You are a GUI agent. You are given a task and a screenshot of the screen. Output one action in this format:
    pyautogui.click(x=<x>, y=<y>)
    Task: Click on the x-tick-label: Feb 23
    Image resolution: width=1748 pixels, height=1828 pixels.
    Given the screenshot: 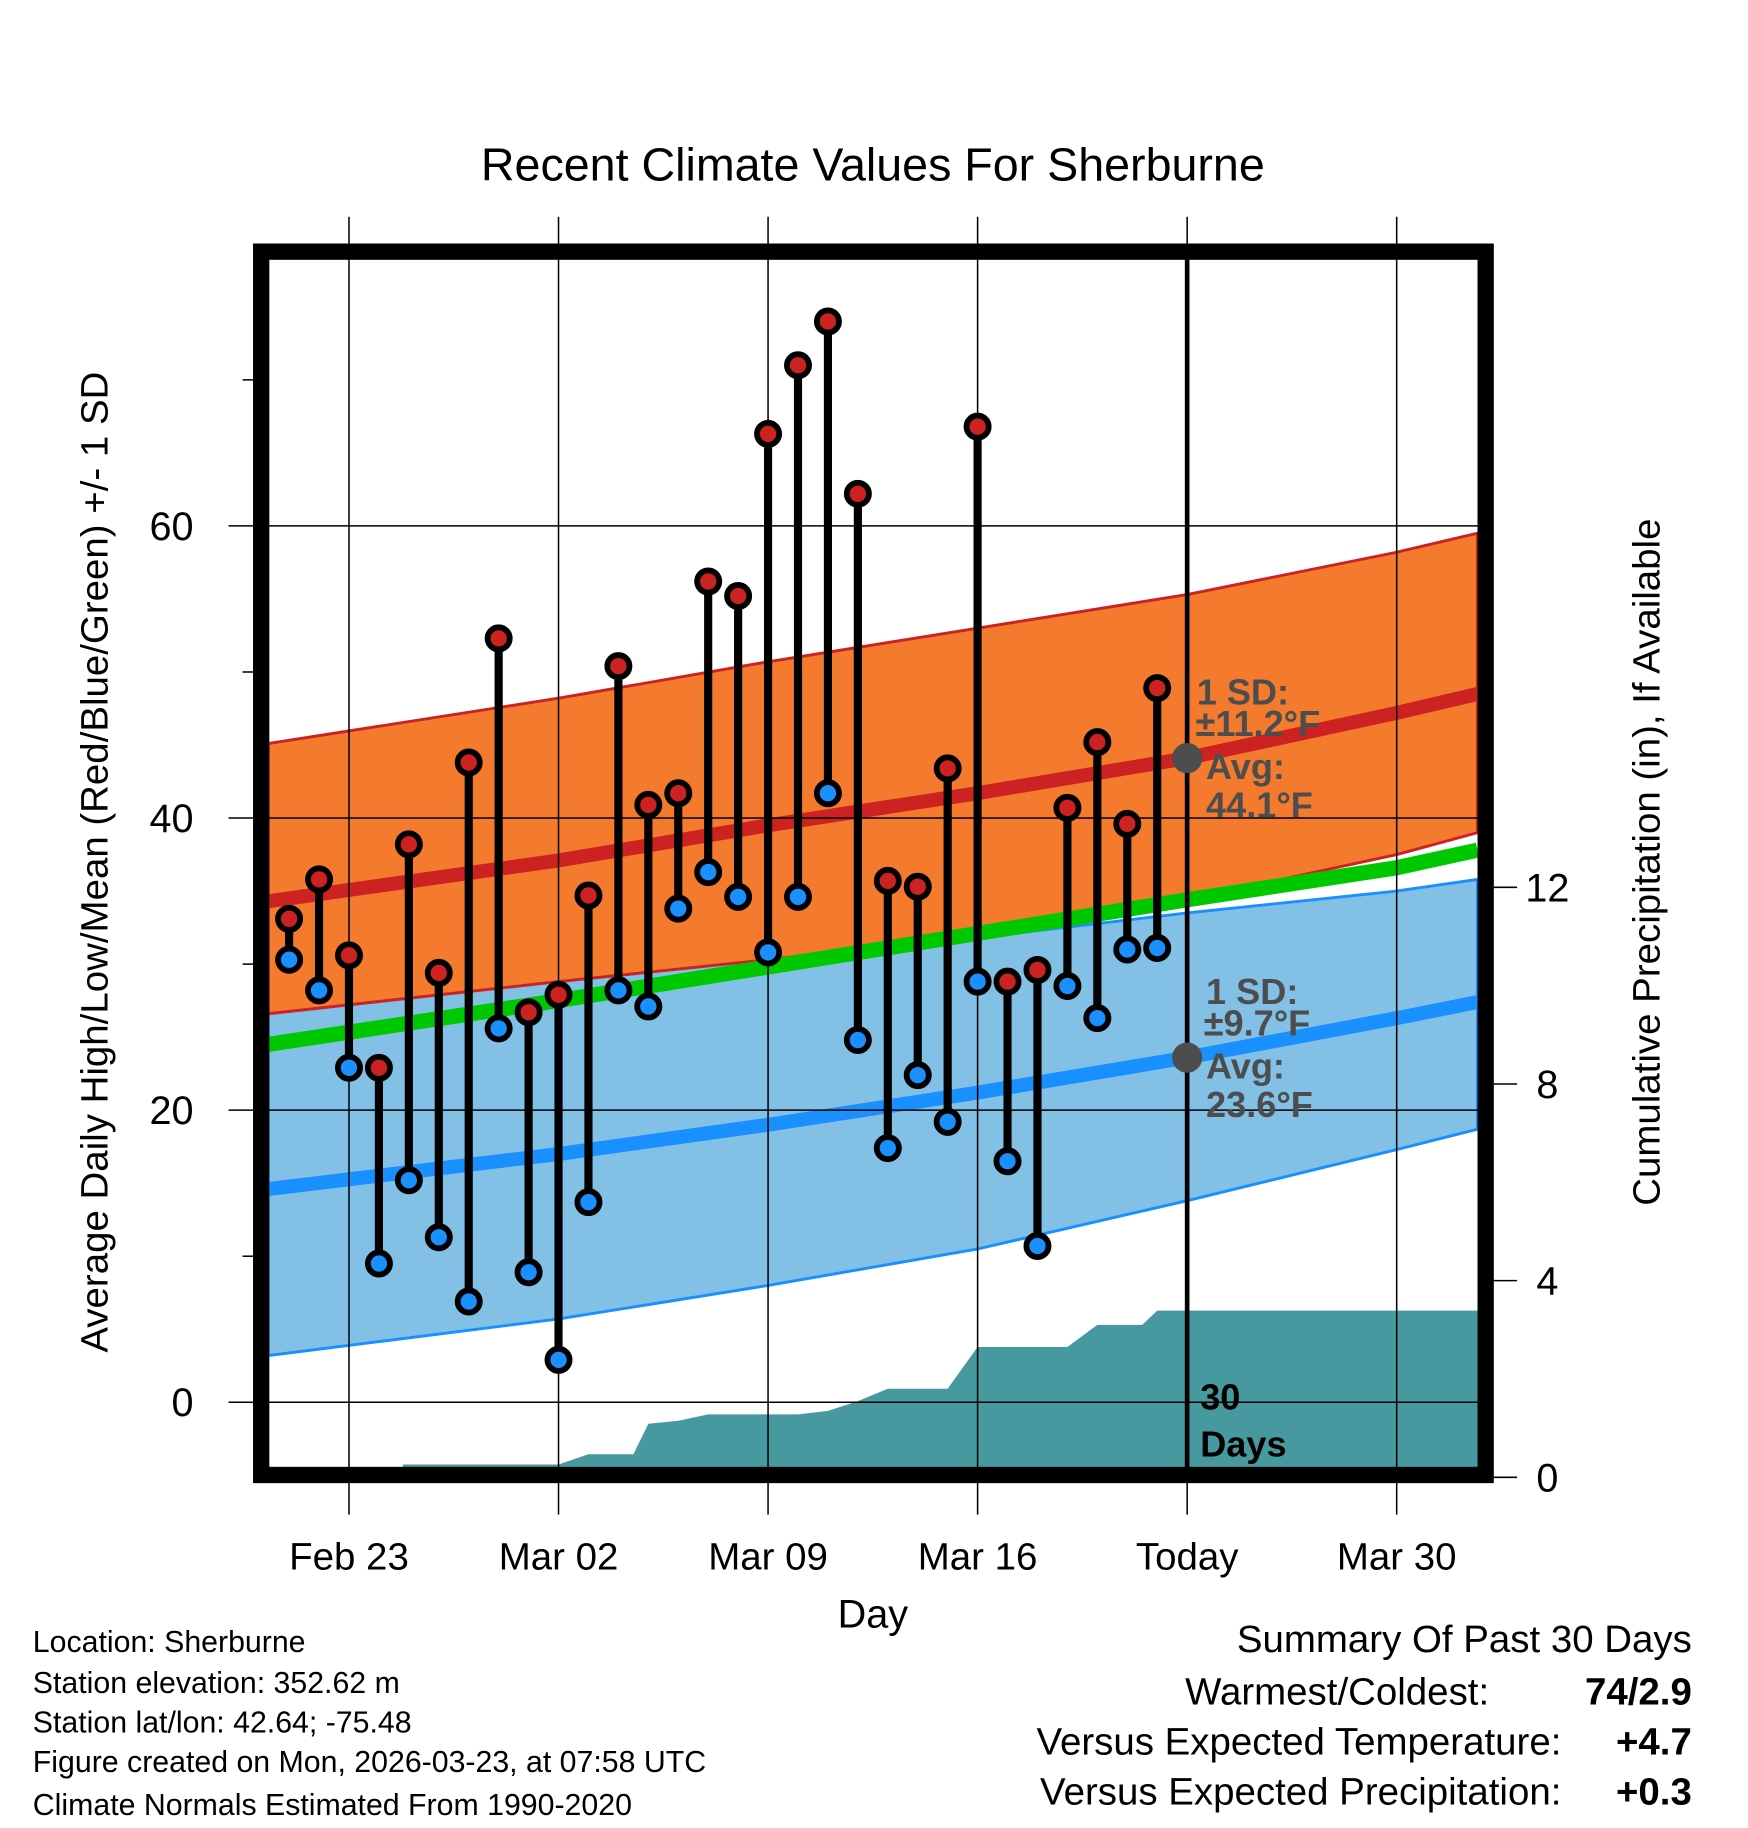 What is the action you would take?
    pyautogui.click(x=349, y=1556)
    